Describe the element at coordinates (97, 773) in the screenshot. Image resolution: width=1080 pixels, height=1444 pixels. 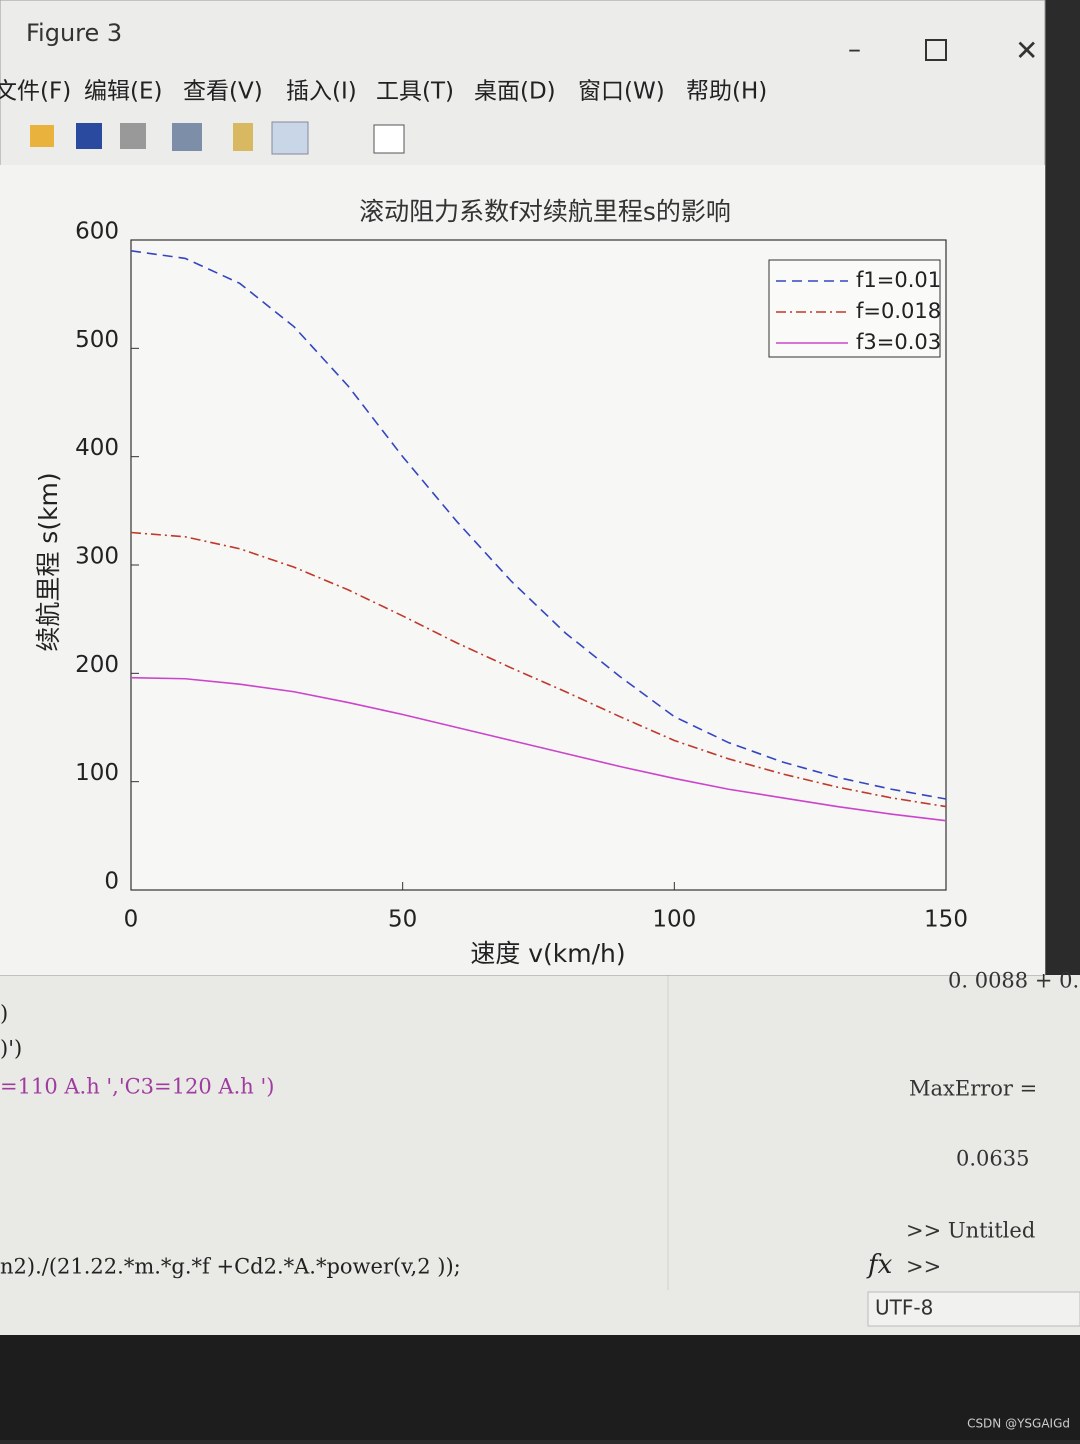
I see `y-tick-label: 100` at that location.